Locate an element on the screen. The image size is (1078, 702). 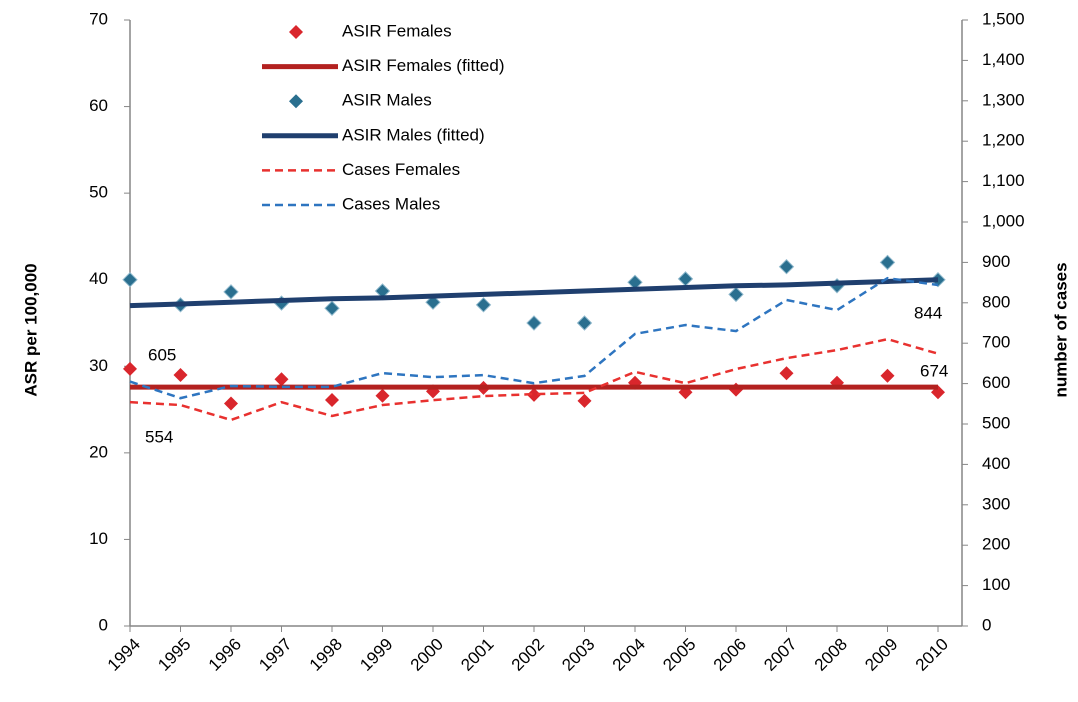
legend-label: Cases Females is located at coordinates (401, 169).